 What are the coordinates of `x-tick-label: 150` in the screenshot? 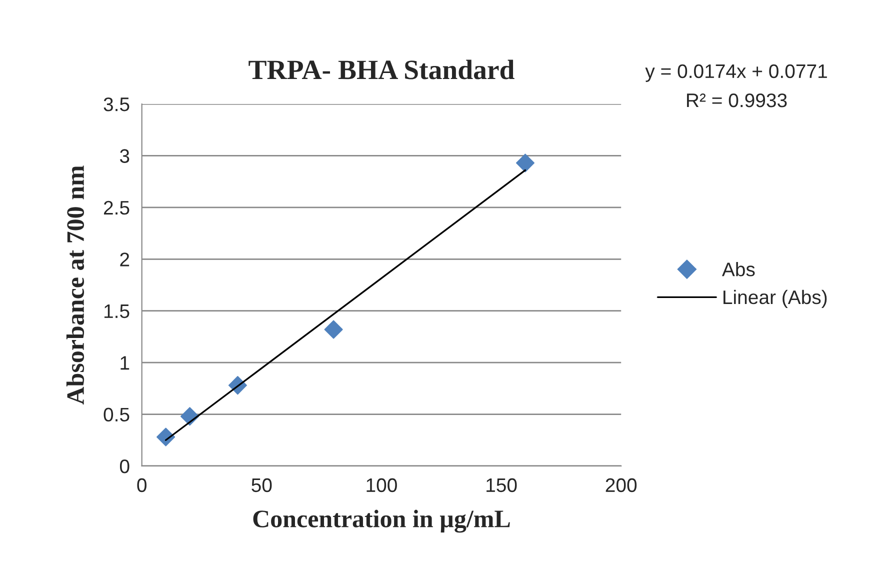 It's located at (501, 485).